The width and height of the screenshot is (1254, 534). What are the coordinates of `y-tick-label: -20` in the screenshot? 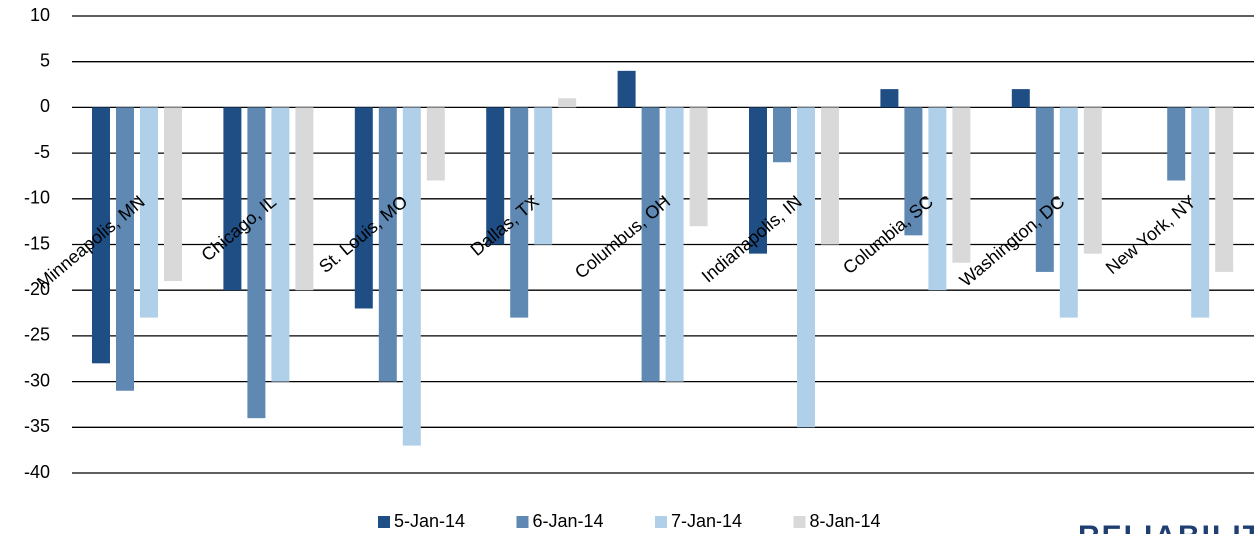 It's located at (37, 289).